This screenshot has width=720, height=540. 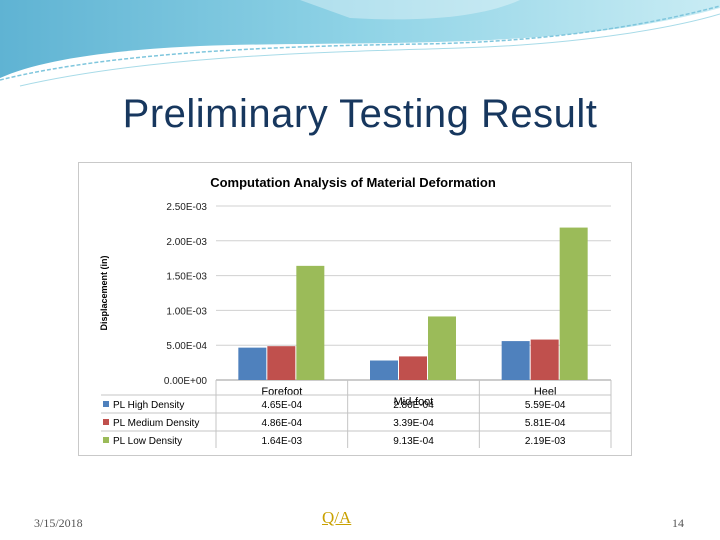 What do you see at coordinates (147, 441) in the screenshot?
I see `legend-entry: PL Low Density` at bounding box center [147, 441].